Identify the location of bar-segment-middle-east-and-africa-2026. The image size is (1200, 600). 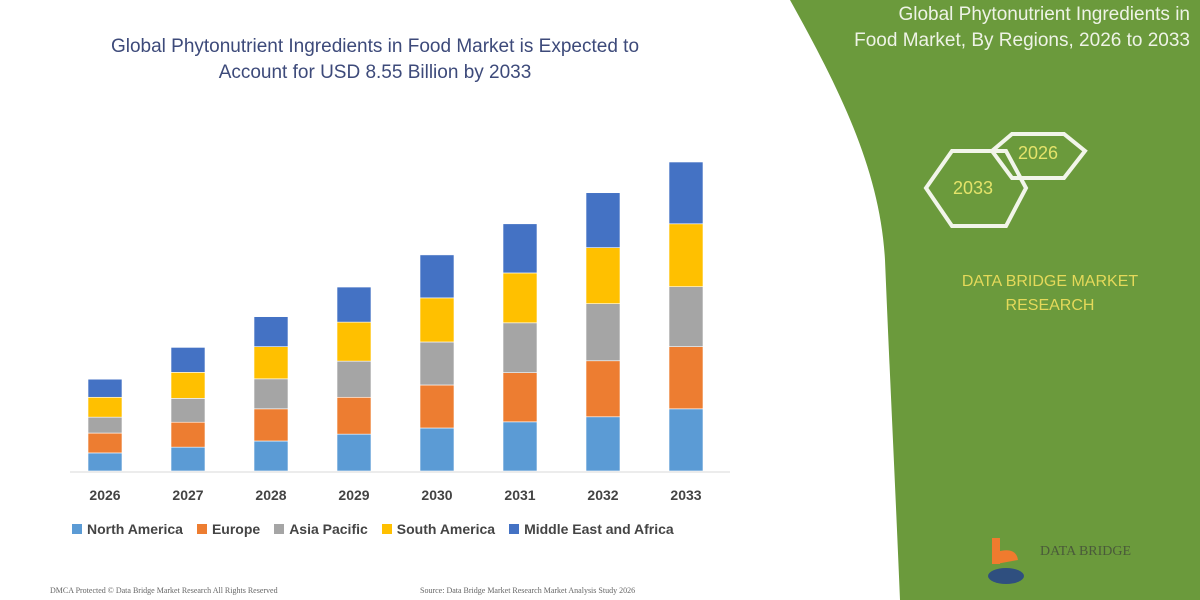
(105, 388).